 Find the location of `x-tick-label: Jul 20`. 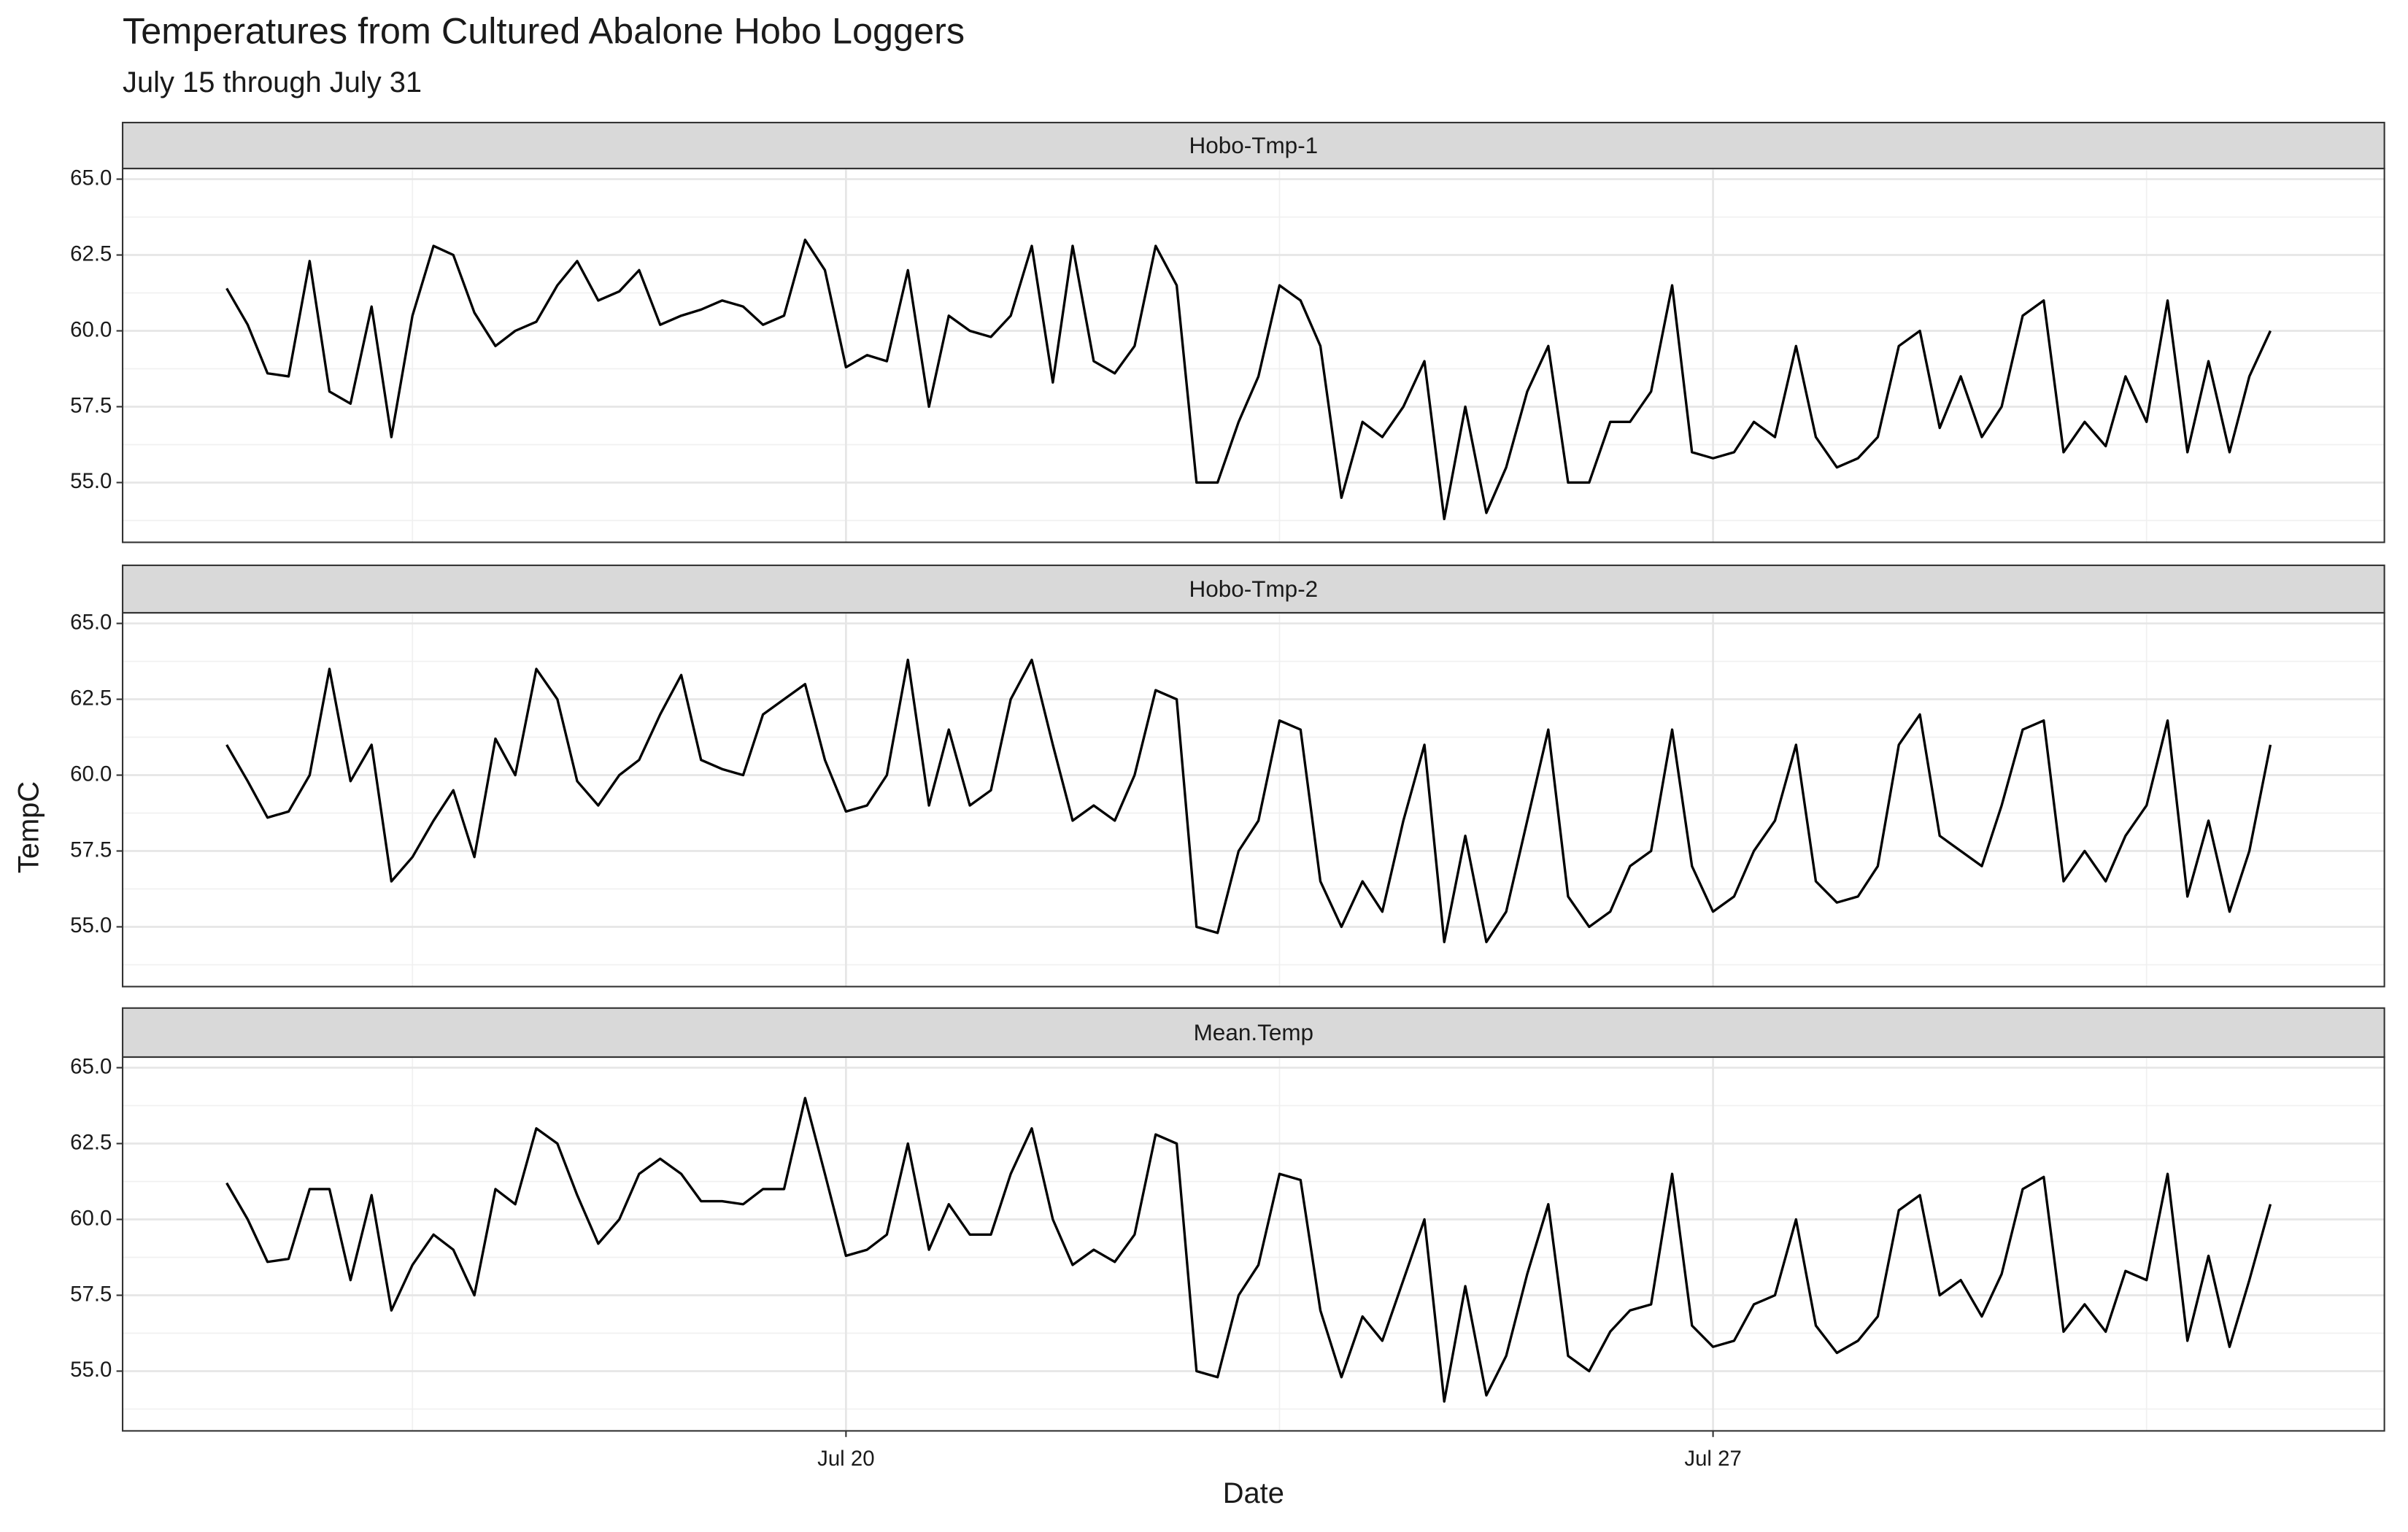

x-tick-label: Jul 20 is located at coordinates (845, 1459).